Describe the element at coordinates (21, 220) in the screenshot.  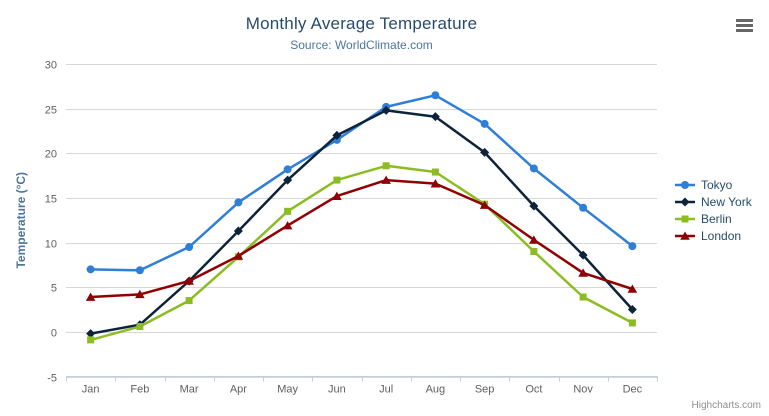
I see `y-axis-title: Temperature (°C)` at that location.